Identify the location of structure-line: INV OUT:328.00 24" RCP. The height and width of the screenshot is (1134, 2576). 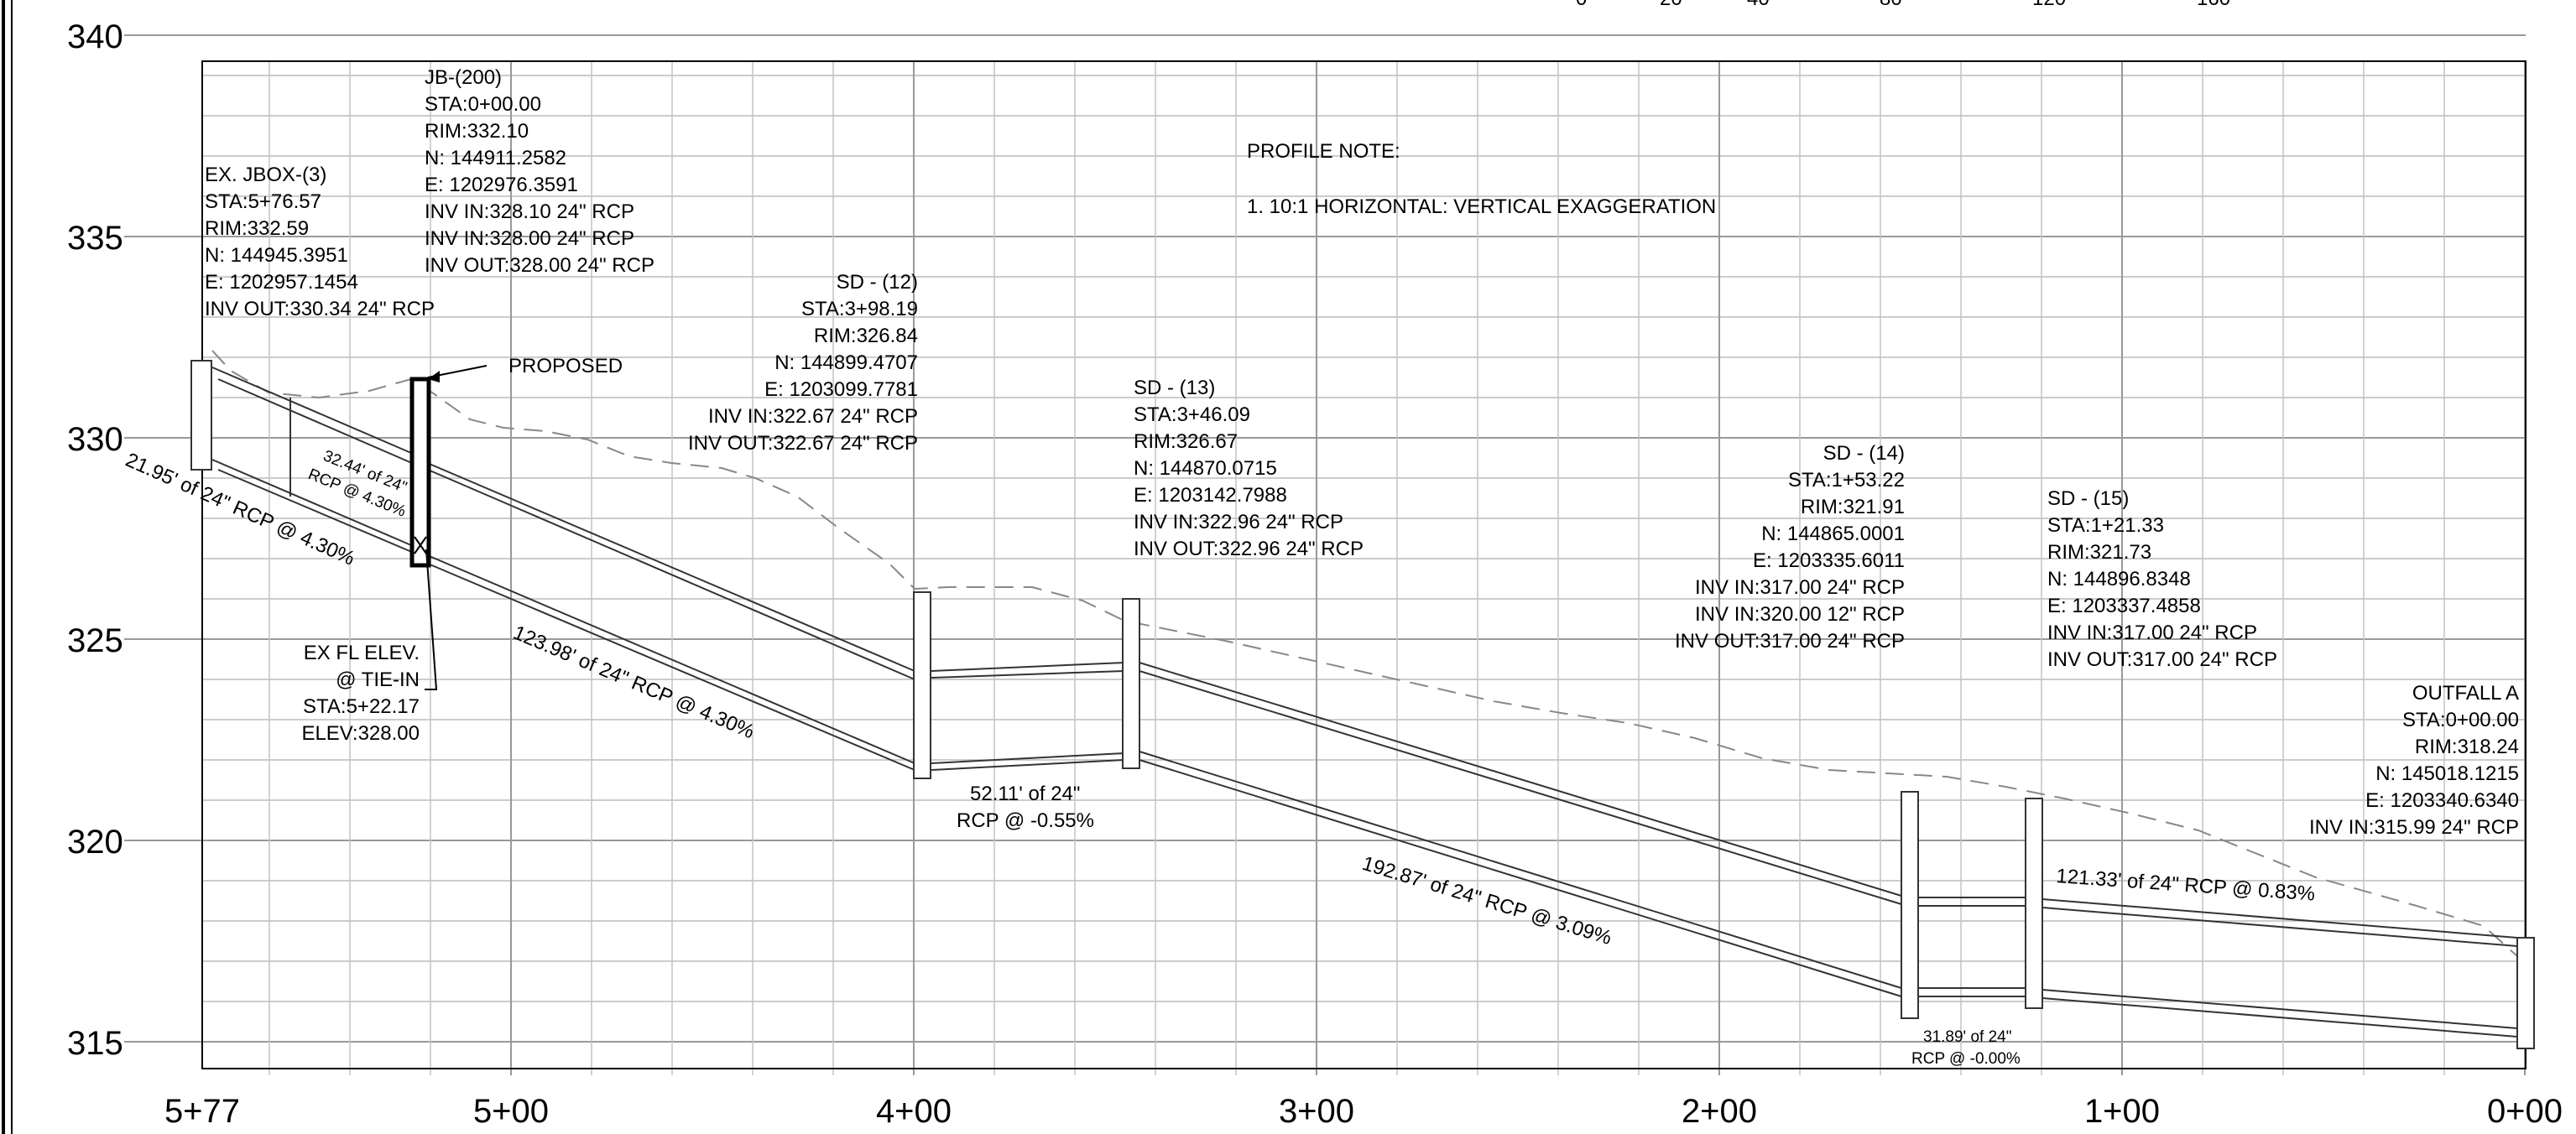
(539, 265).